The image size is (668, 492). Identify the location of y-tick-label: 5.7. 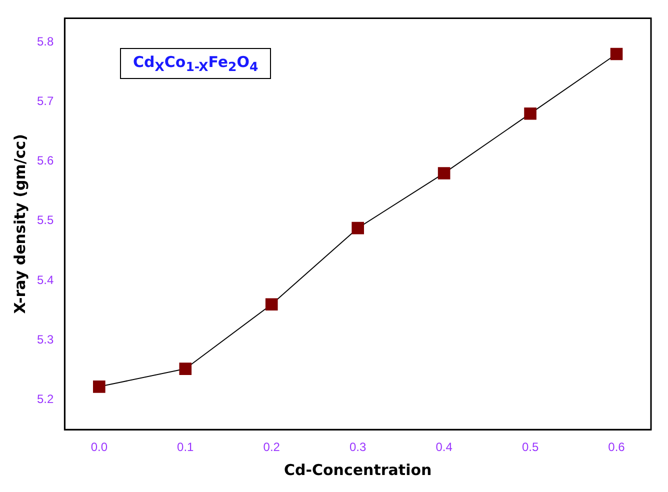
(45, 101).